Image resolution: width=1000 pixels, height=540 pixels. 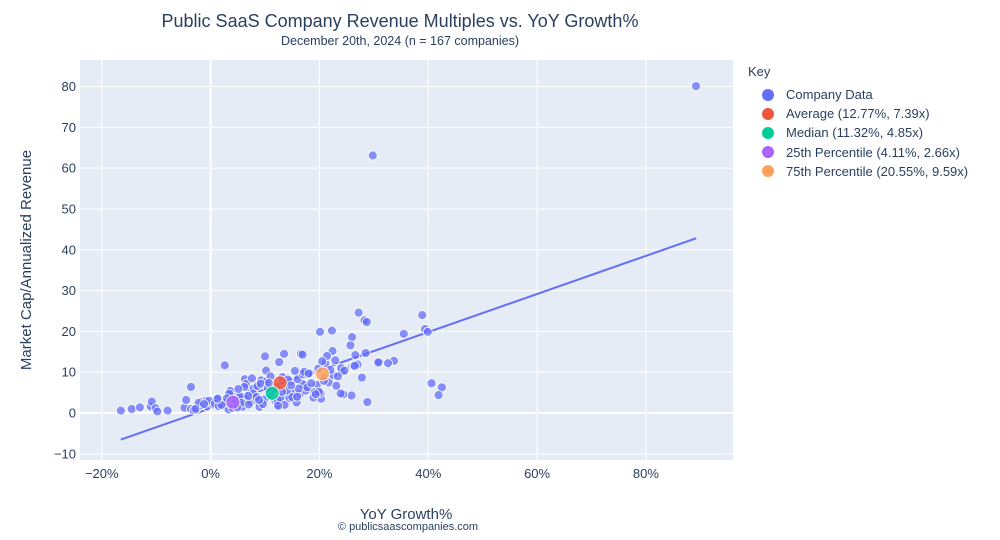 What do you see at coordinates (210, 473) in the screenshot?
I see `x-tick-label: 0%` at bounding box center [210, 473].